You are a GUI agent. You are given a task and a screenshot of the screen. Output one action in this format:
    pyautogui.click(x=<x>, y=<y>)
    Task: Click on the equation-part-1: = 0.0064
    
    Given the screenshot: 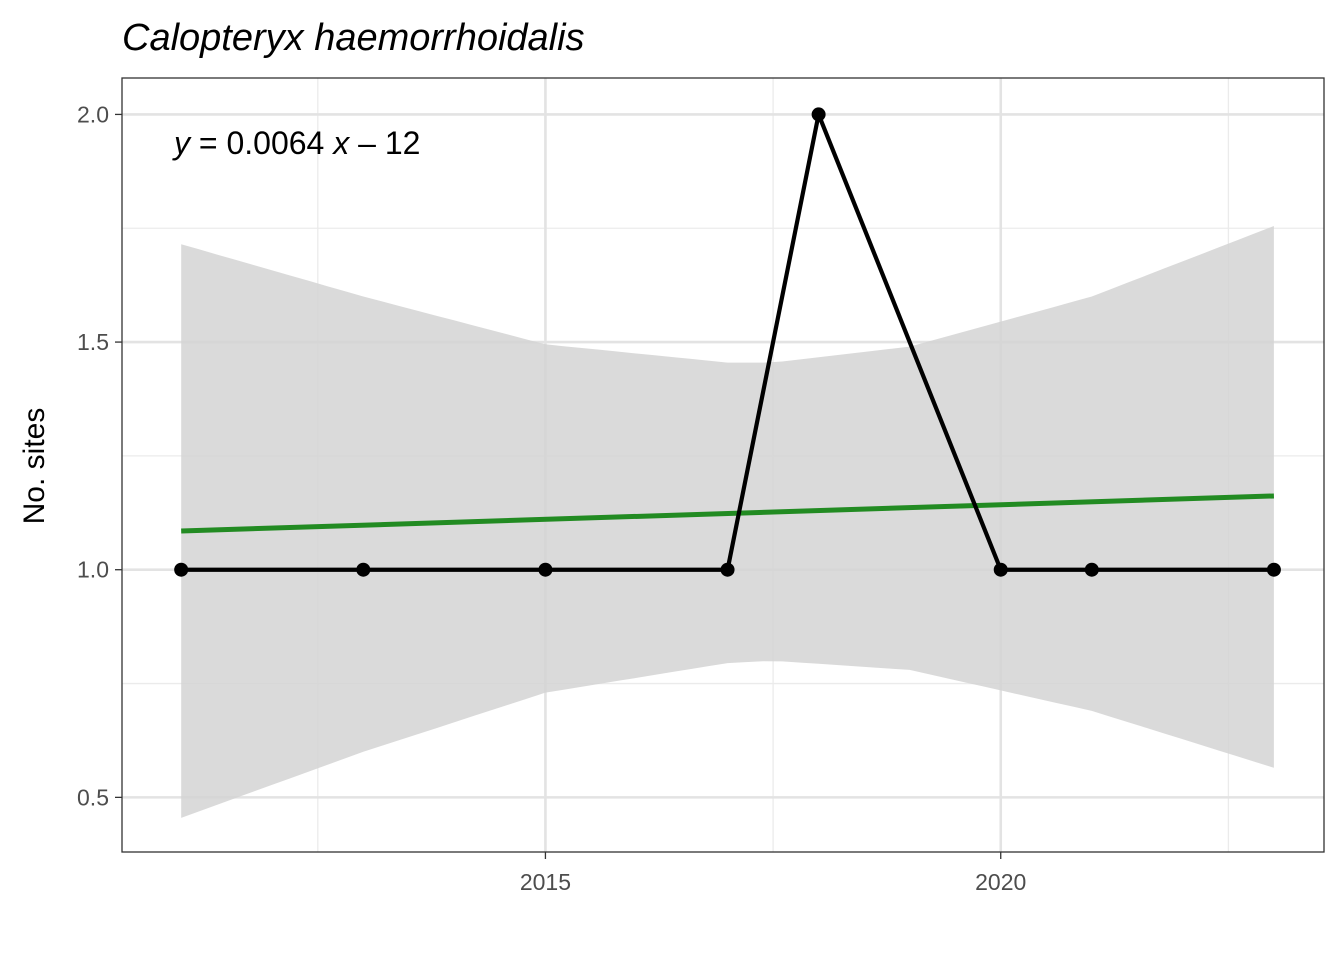 What is the action you would take?
    pyautogui.click(x=261, y=143)
    